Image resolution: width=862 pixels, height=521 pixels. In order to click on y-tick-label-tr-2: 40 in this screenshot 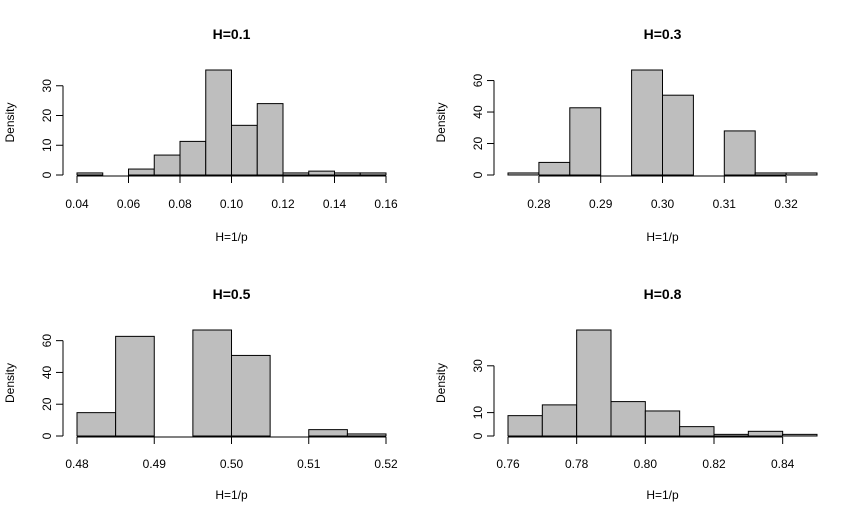, I will do `click(478, 112)`.